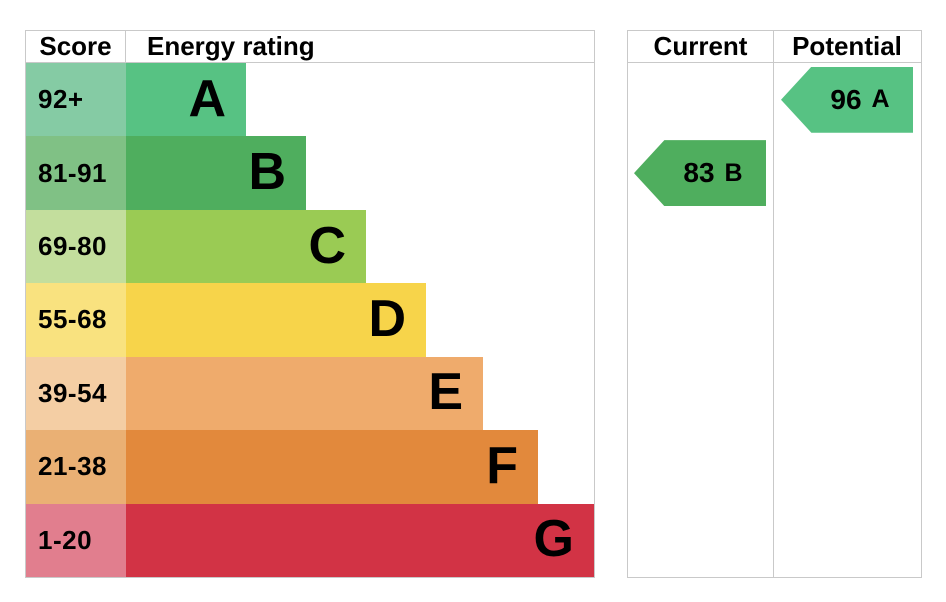 This screenshot has height=602, width=946. What do you see at coordinates (76, 46) in the screenshot?
I see `score-column-header: Score` at bounding box center [76, 46].